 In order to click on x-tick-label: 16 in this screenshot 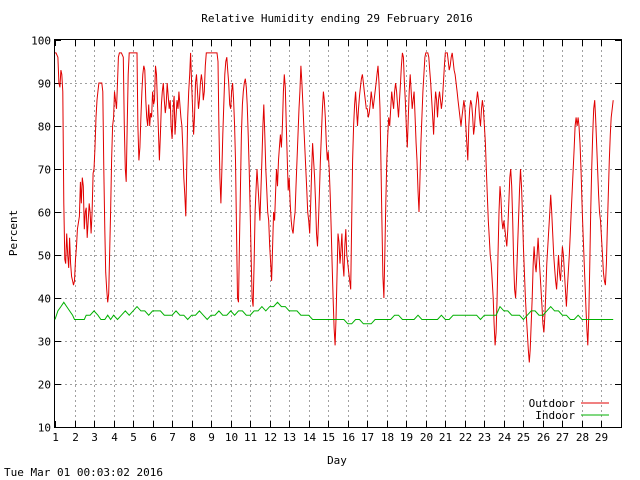, I will do `click(348, 437)`.